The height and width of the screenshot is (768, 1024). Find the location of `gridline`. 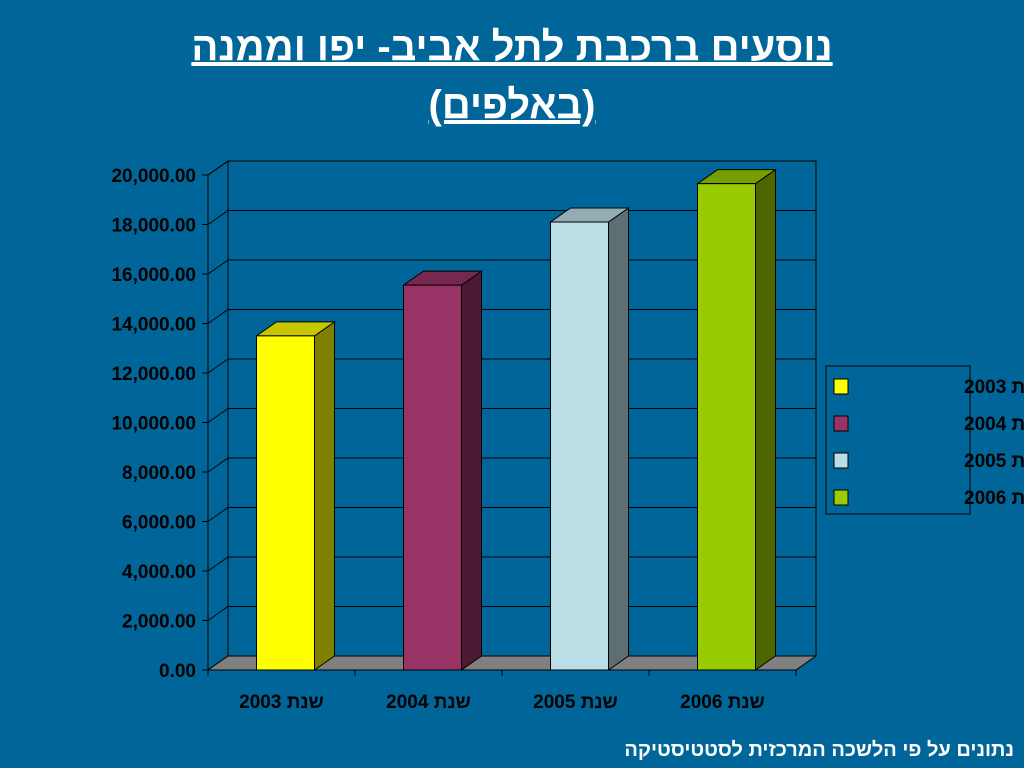

gridline is located at coordinates (511, 168).